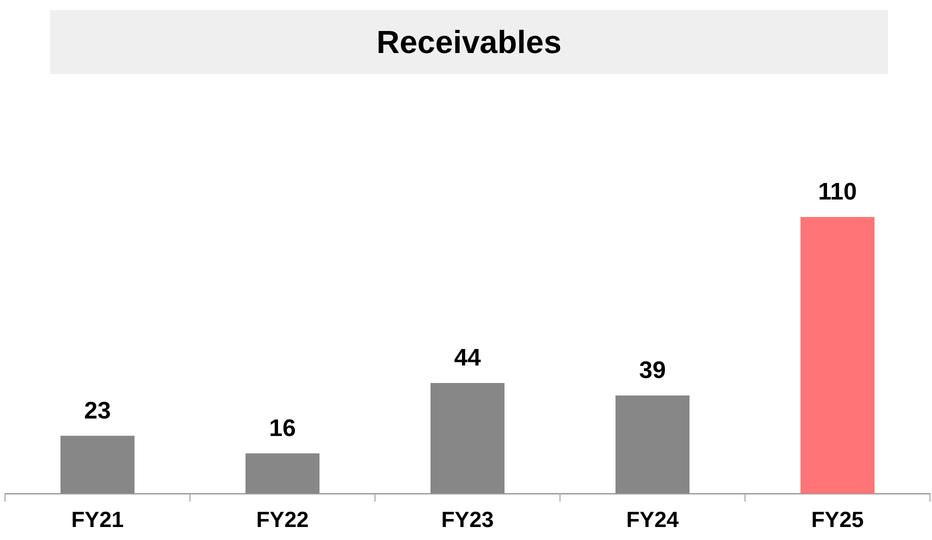 The image size is (932, 540). I want to click on data-label: 23, so click(97, 410).